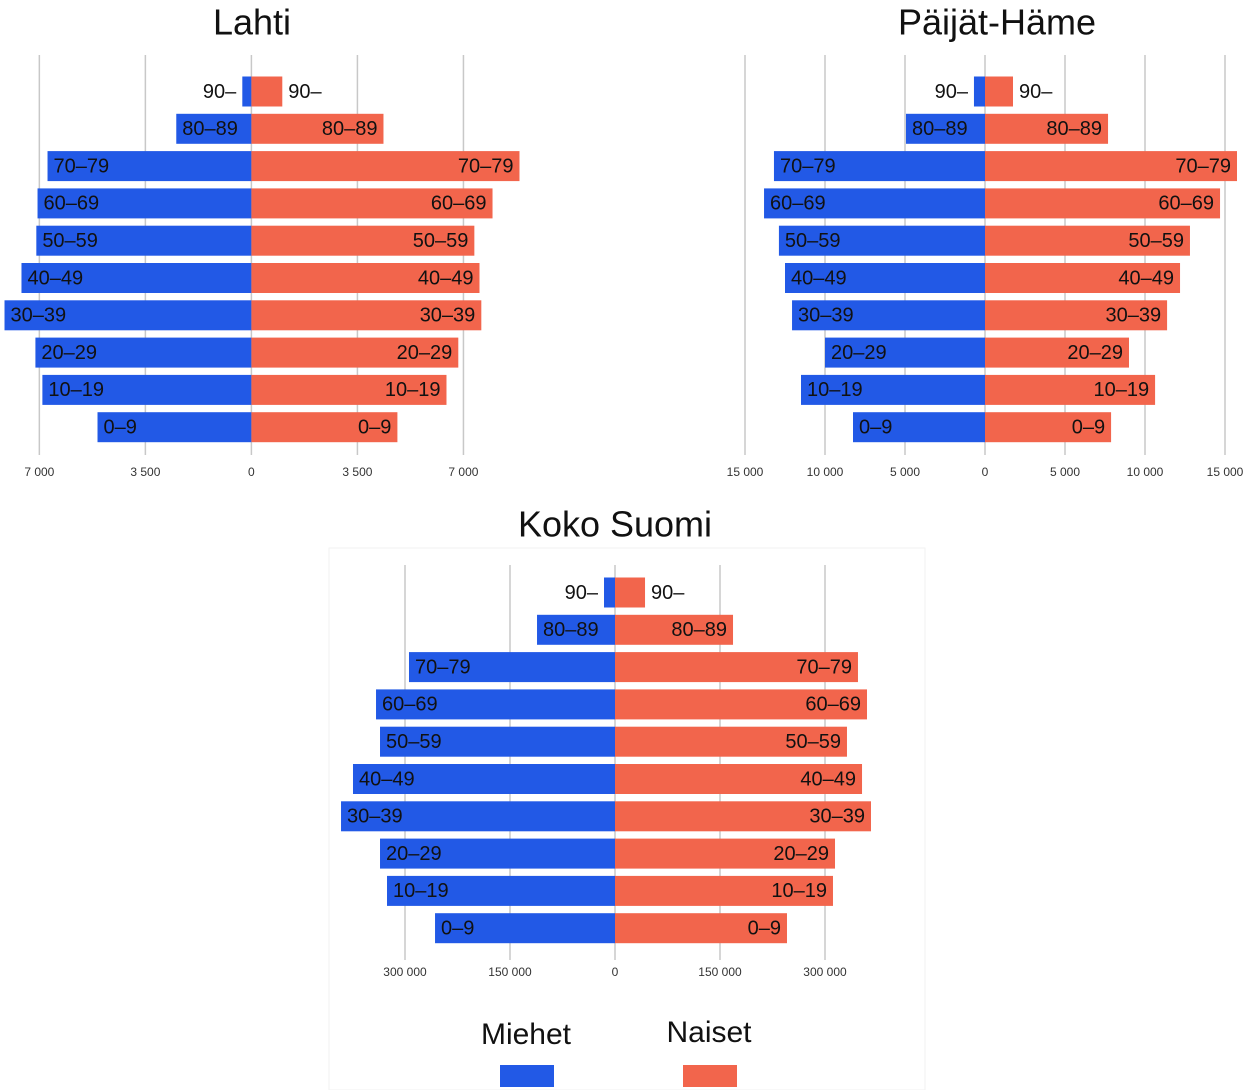 The height and width of the screenshot is (1090, 1255). What do you see at coordinates (252, 22) in the screenshot?
I see `chart-title: Lahti` at bounding box center [252, 22].